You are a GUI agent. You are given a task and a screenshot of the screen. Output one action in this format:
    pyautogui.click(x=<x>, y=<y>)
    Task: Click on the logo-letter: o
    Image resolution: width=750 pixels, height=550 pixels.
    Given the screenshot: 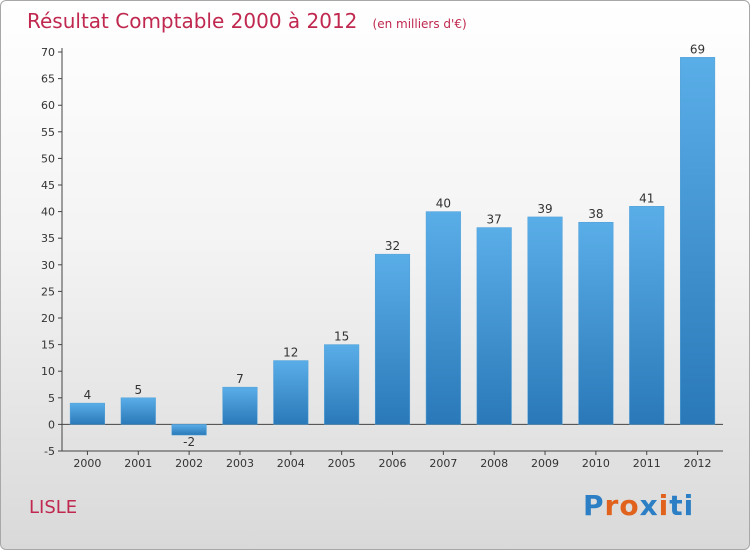 What is the action you would take?
    pyautogui.click(x=629, y=505)
    